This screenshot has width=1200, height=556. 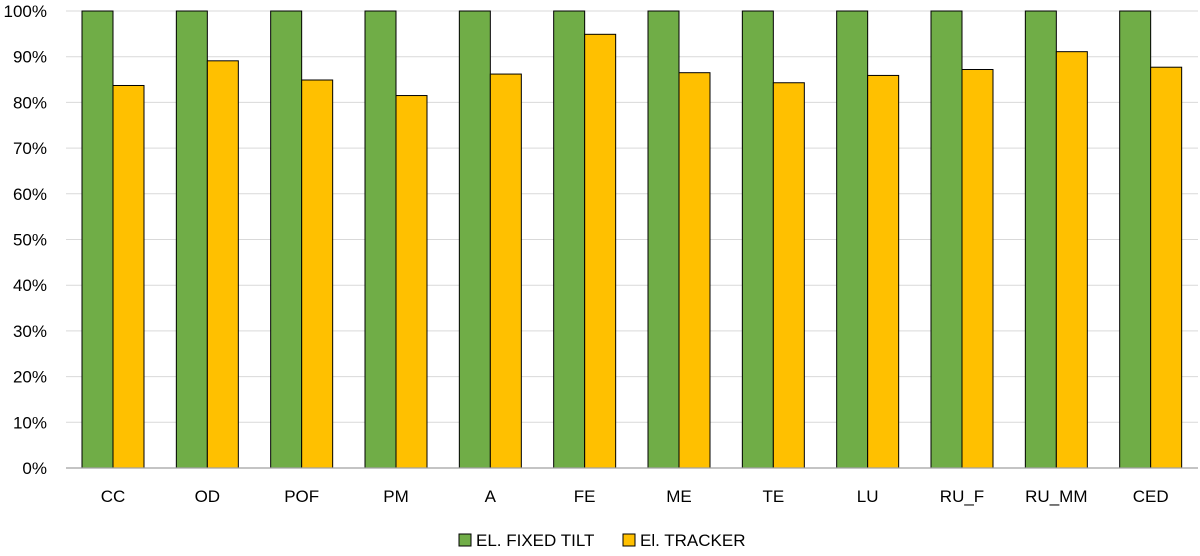 I want to click on y-tick-label: 100%, so click(x=25, y=11).